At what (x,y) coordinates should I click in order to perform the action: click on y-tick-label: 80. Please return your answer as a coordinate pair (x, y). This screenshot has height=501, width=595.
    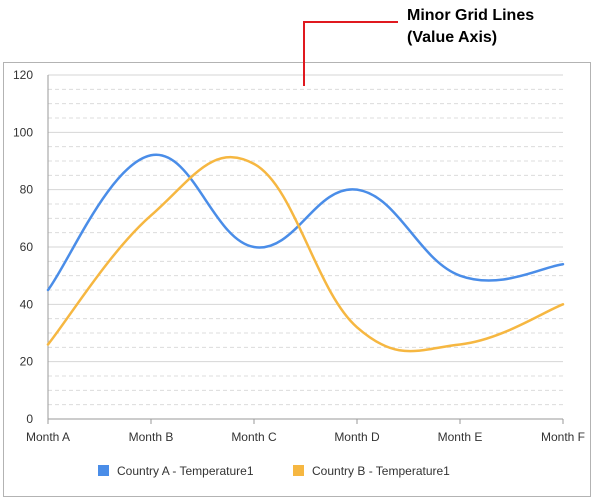
    Looking at the image, I should click on (27, 190).